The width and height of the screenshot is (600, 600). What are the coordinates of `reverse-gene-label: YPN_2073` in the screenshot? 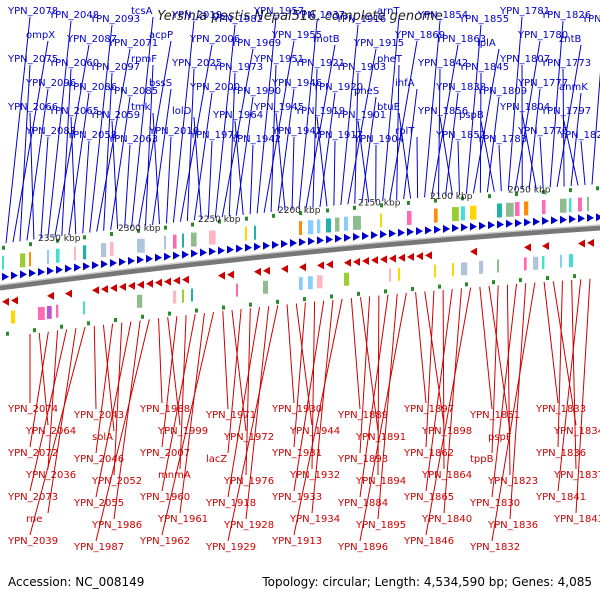 It's located at (37, 416).